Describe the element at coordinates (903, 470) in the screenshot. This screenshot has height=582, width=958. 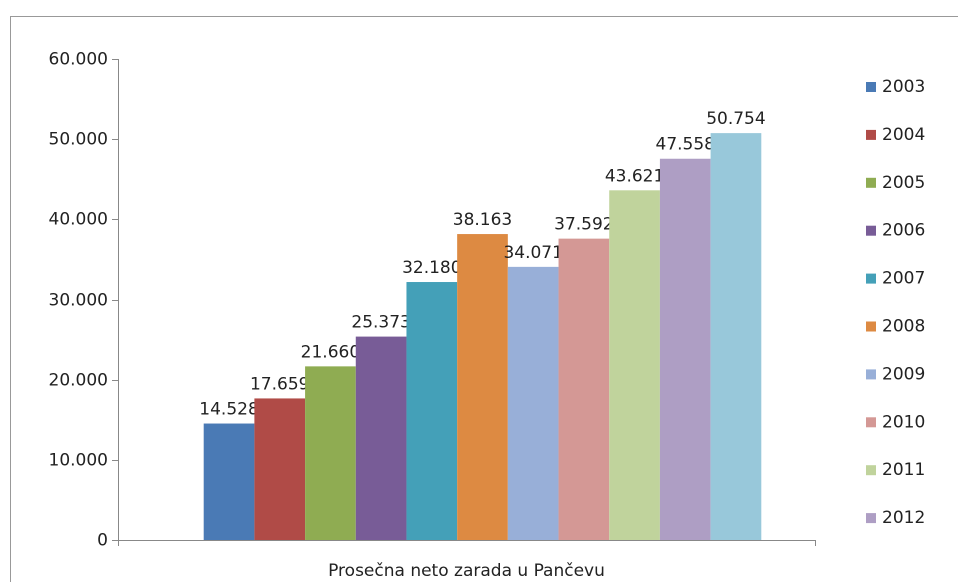
I see `legend-label: 2011` at that location.